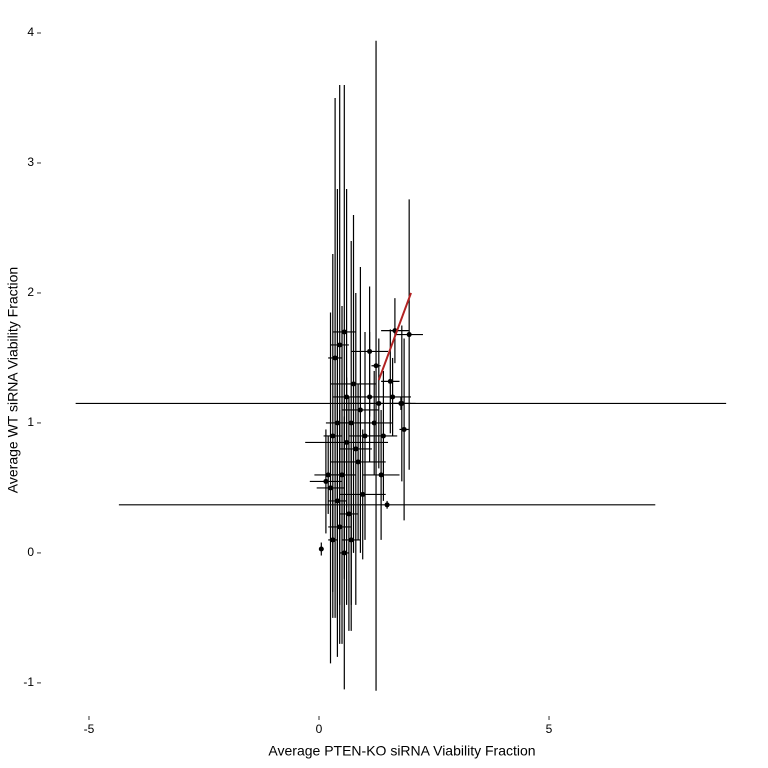 The height and width of the screenshot is (768, 768). What do you see at coordinates (89, 729) in the screenshot?
I see `x-tick-label: -5` at bounding box center [89, 729].